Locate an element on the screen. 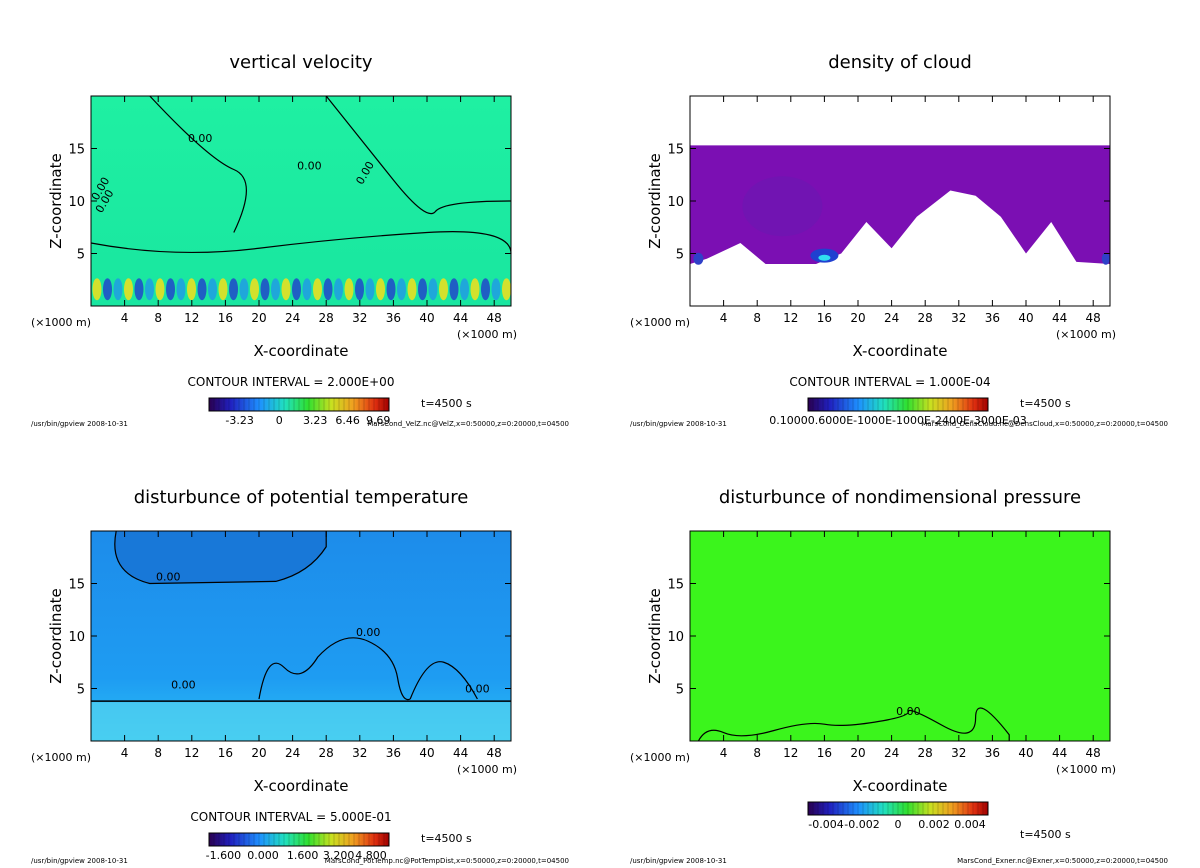 The image size is (1200, 868). colorbar: -1.600 0.000 1.600 3.200 4.800 is located at coordinates (298, 847).